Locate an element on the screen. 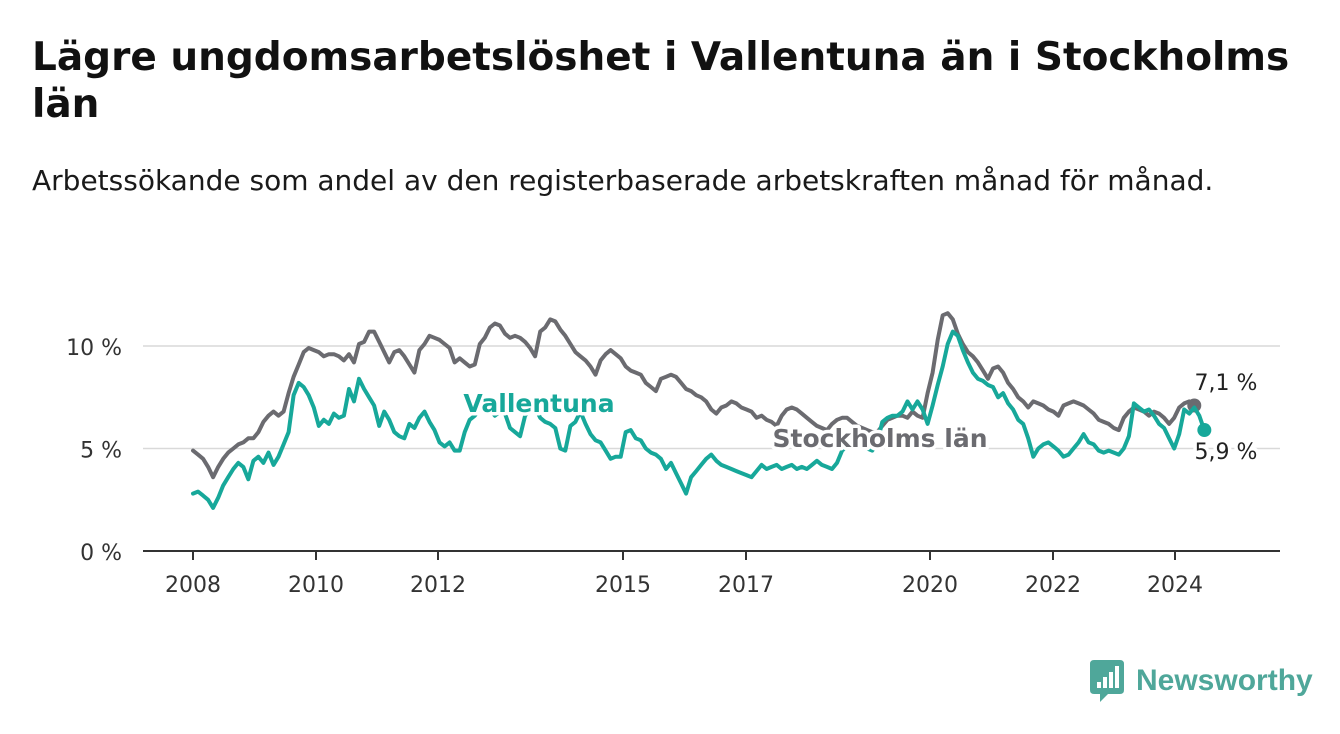 This screenshot has width=1340, height=734. series-label-vallentuna: Vallentuna is located at coordinates (538, 403).